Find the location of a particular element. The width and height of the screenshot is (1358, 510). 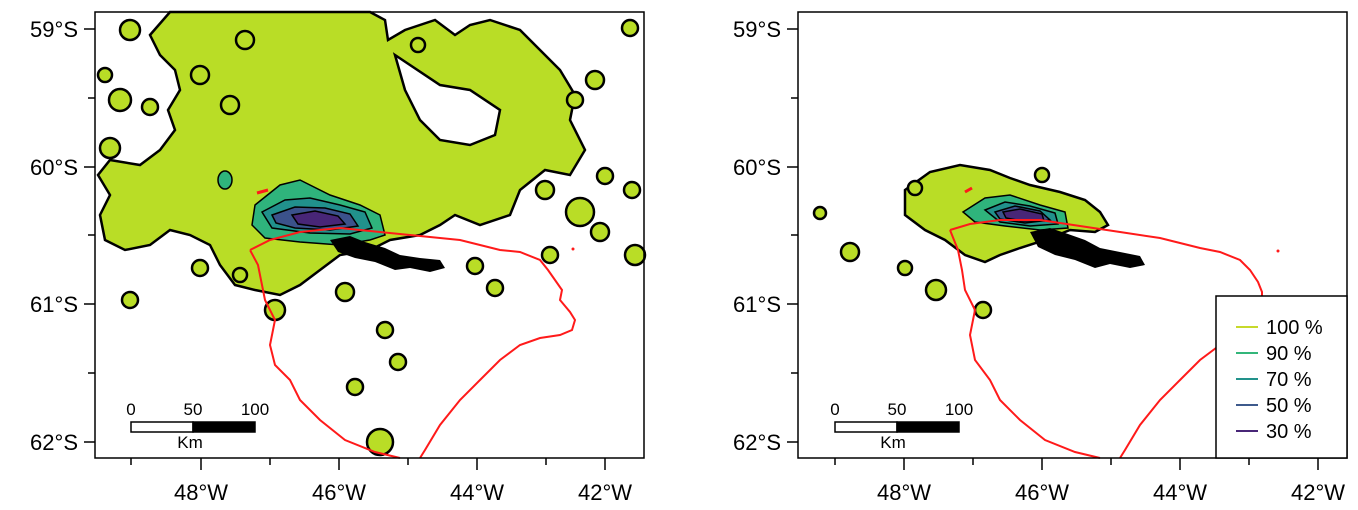

legend-item: 50 % is located at coordinates (1274, 406).